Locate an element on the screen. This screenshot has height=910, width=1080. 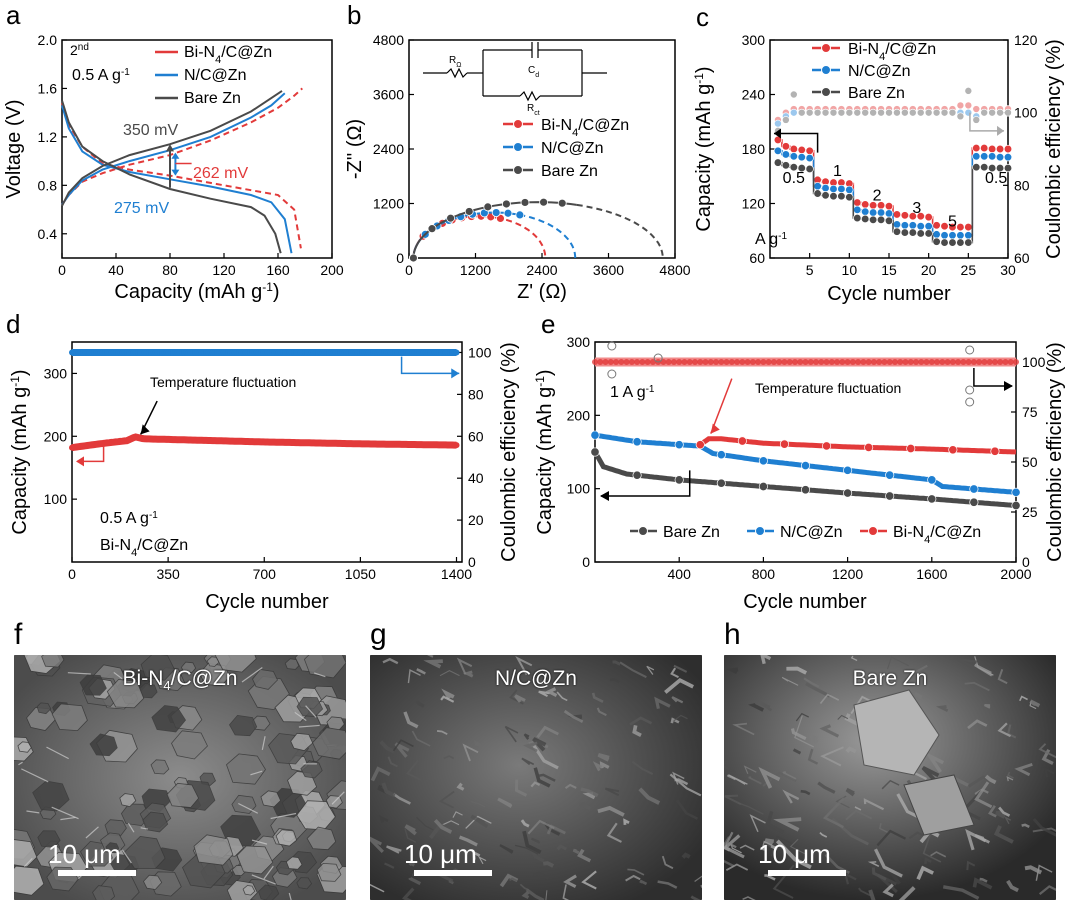
sem-fiber is located at coordinates (268, 872).